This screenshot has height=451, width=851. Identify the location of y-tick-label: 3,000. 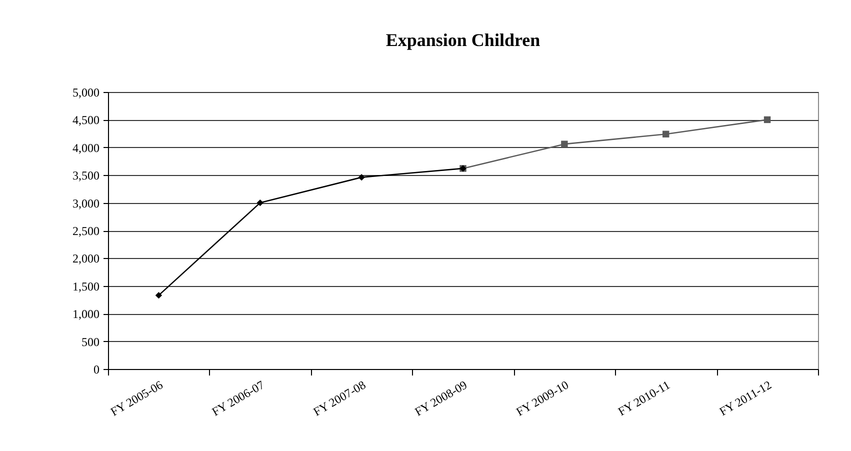
(86, 203).